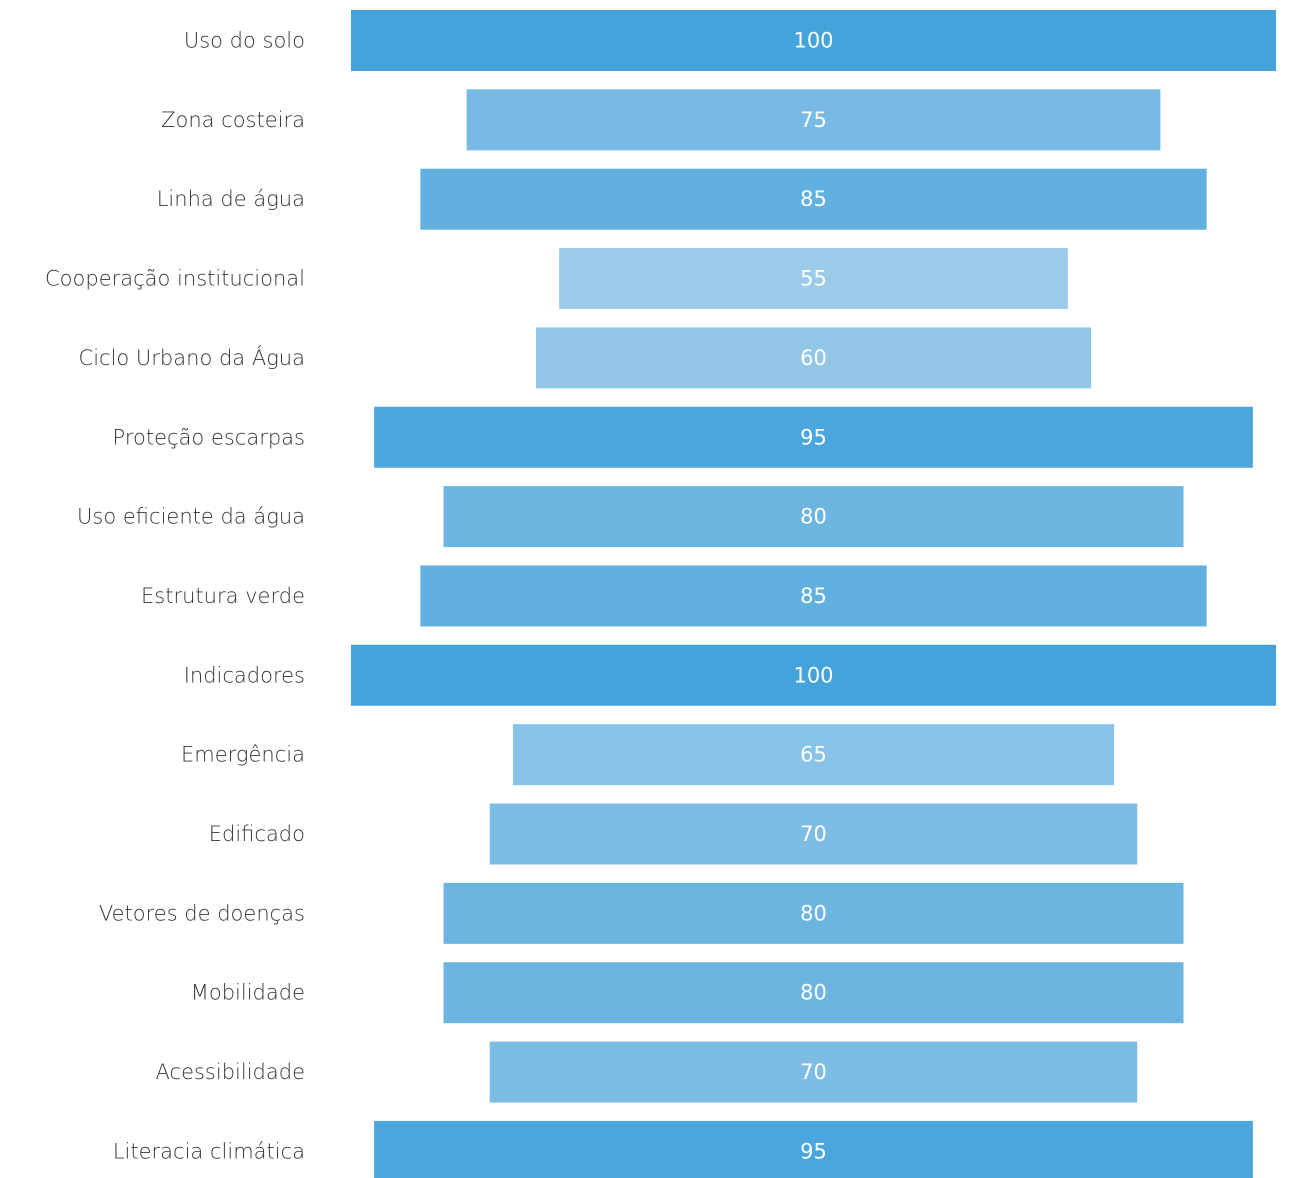 Image resolution: width=1291 pixels, height=1178 pixels. Describe the element at coordinates (244, 675) in the screenshot. I see `category-label: Indicadores` at that location.